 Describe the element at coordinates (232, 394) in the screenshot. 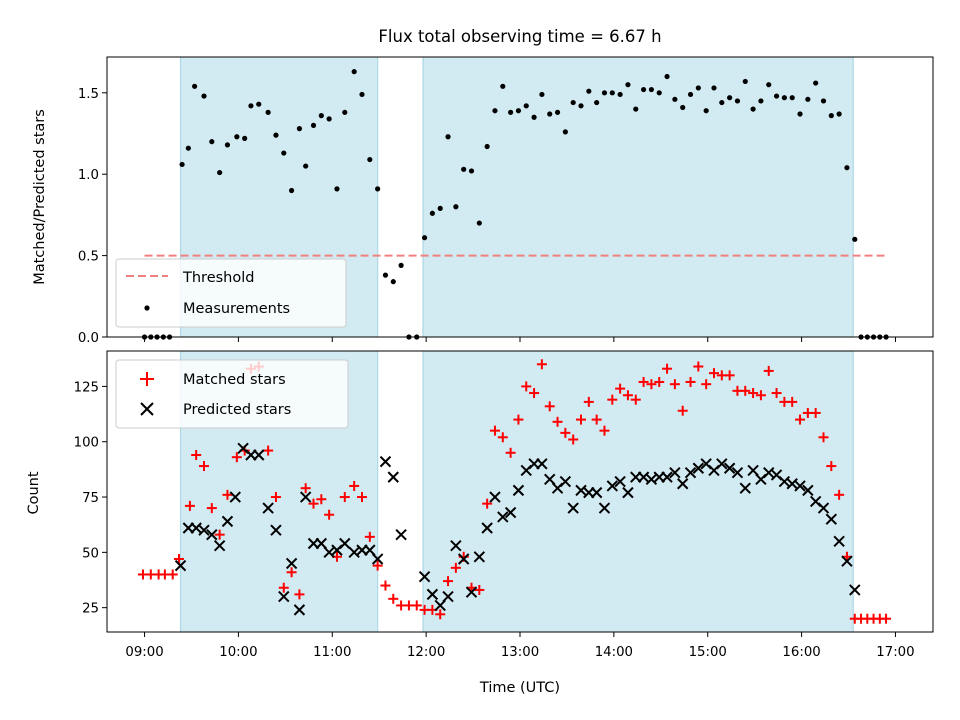

I see `bottom-legend: Matched stars Predicted stars` at that location.